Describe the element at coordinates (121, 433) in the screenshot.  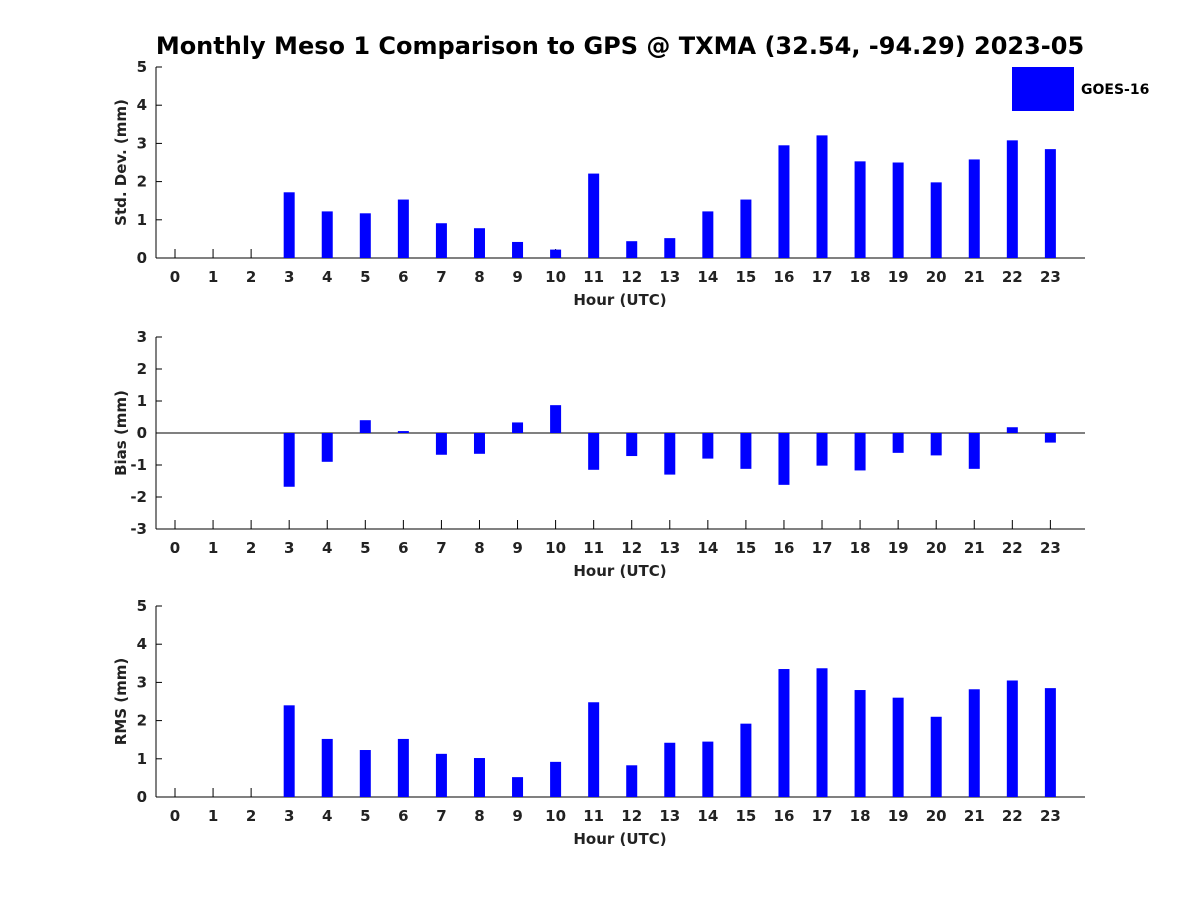
I see `y-axis-label: Bias (mm)` at that location.